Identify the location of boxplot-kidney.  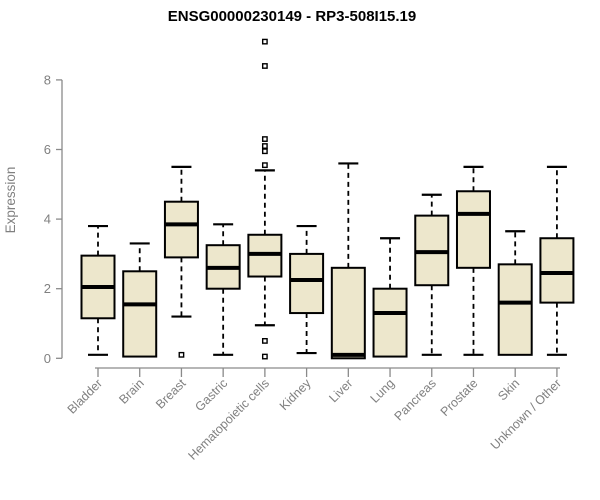
(307, 289).